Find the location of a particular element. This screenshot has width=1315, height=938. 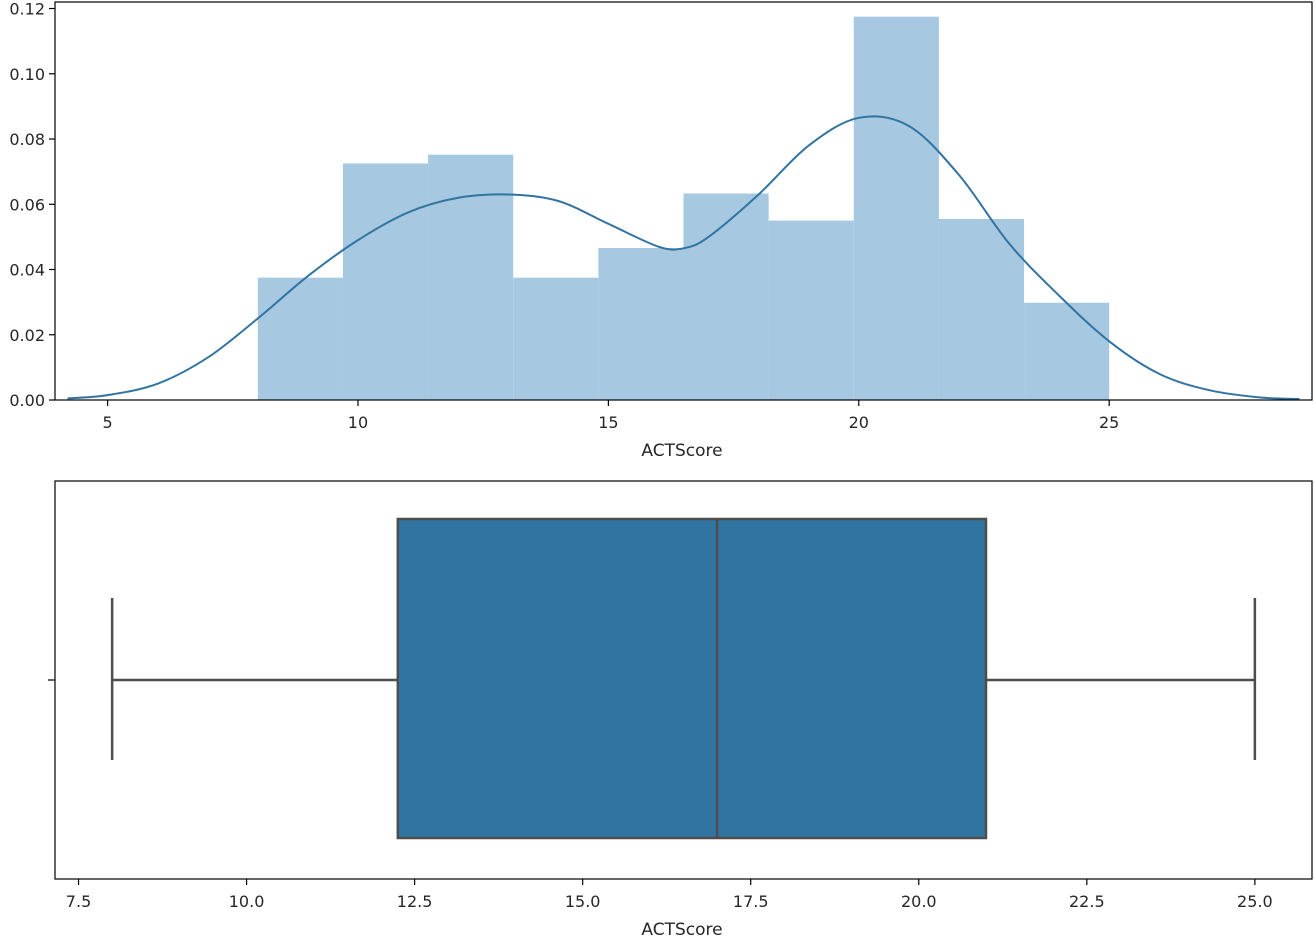

histogram-y-tick-label-3: 0.06 is located at coordinates (27, 204).